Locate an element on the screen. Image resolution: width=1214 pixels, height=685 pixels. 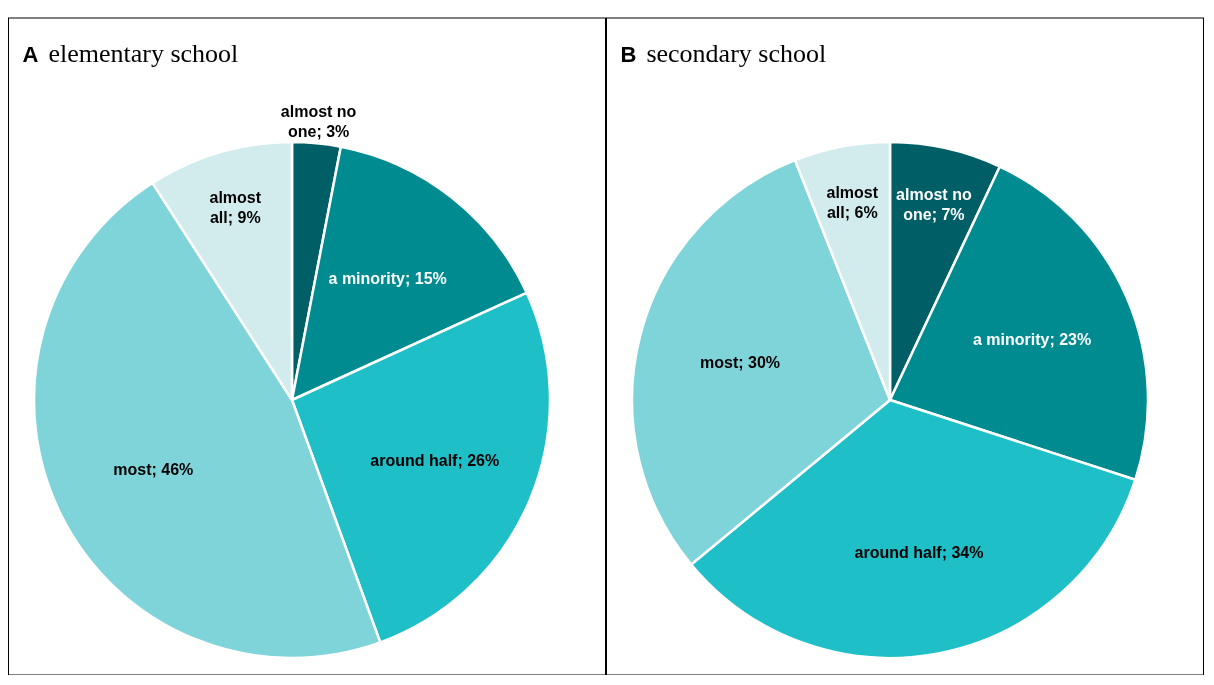
slice-label: most; 46% is located at coordinates (153, 469).